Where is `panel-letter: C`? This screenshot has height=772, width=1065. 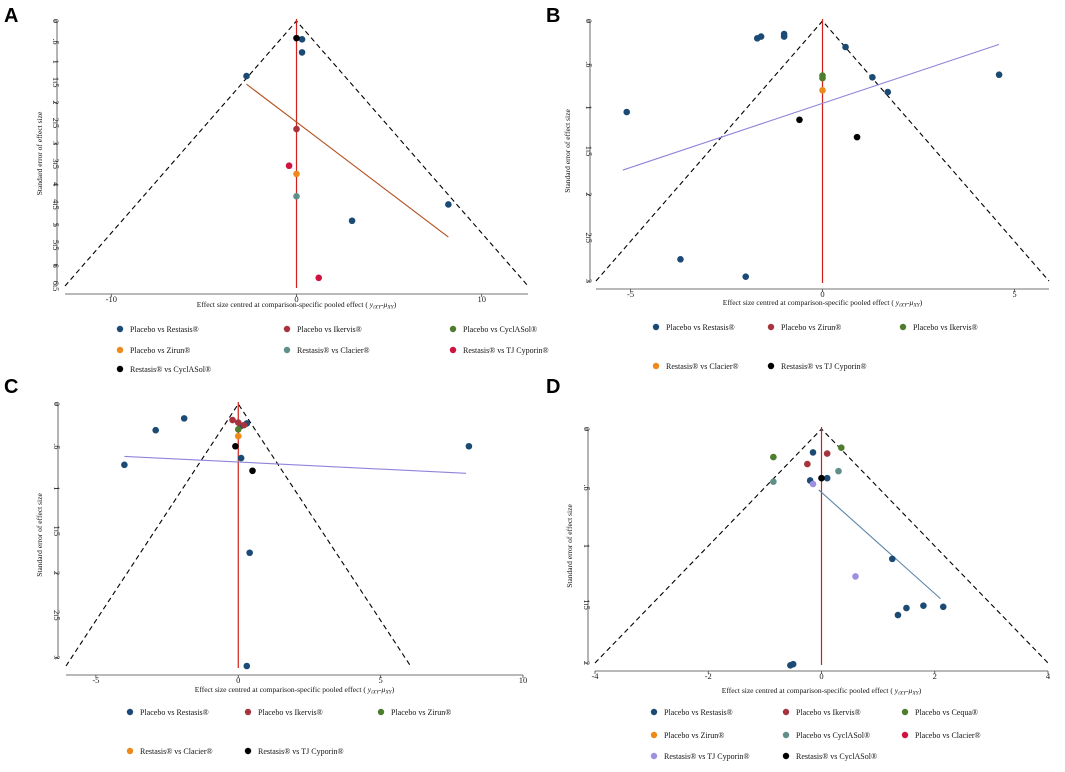
panel-letter: C is located at coordinates (11, 387).